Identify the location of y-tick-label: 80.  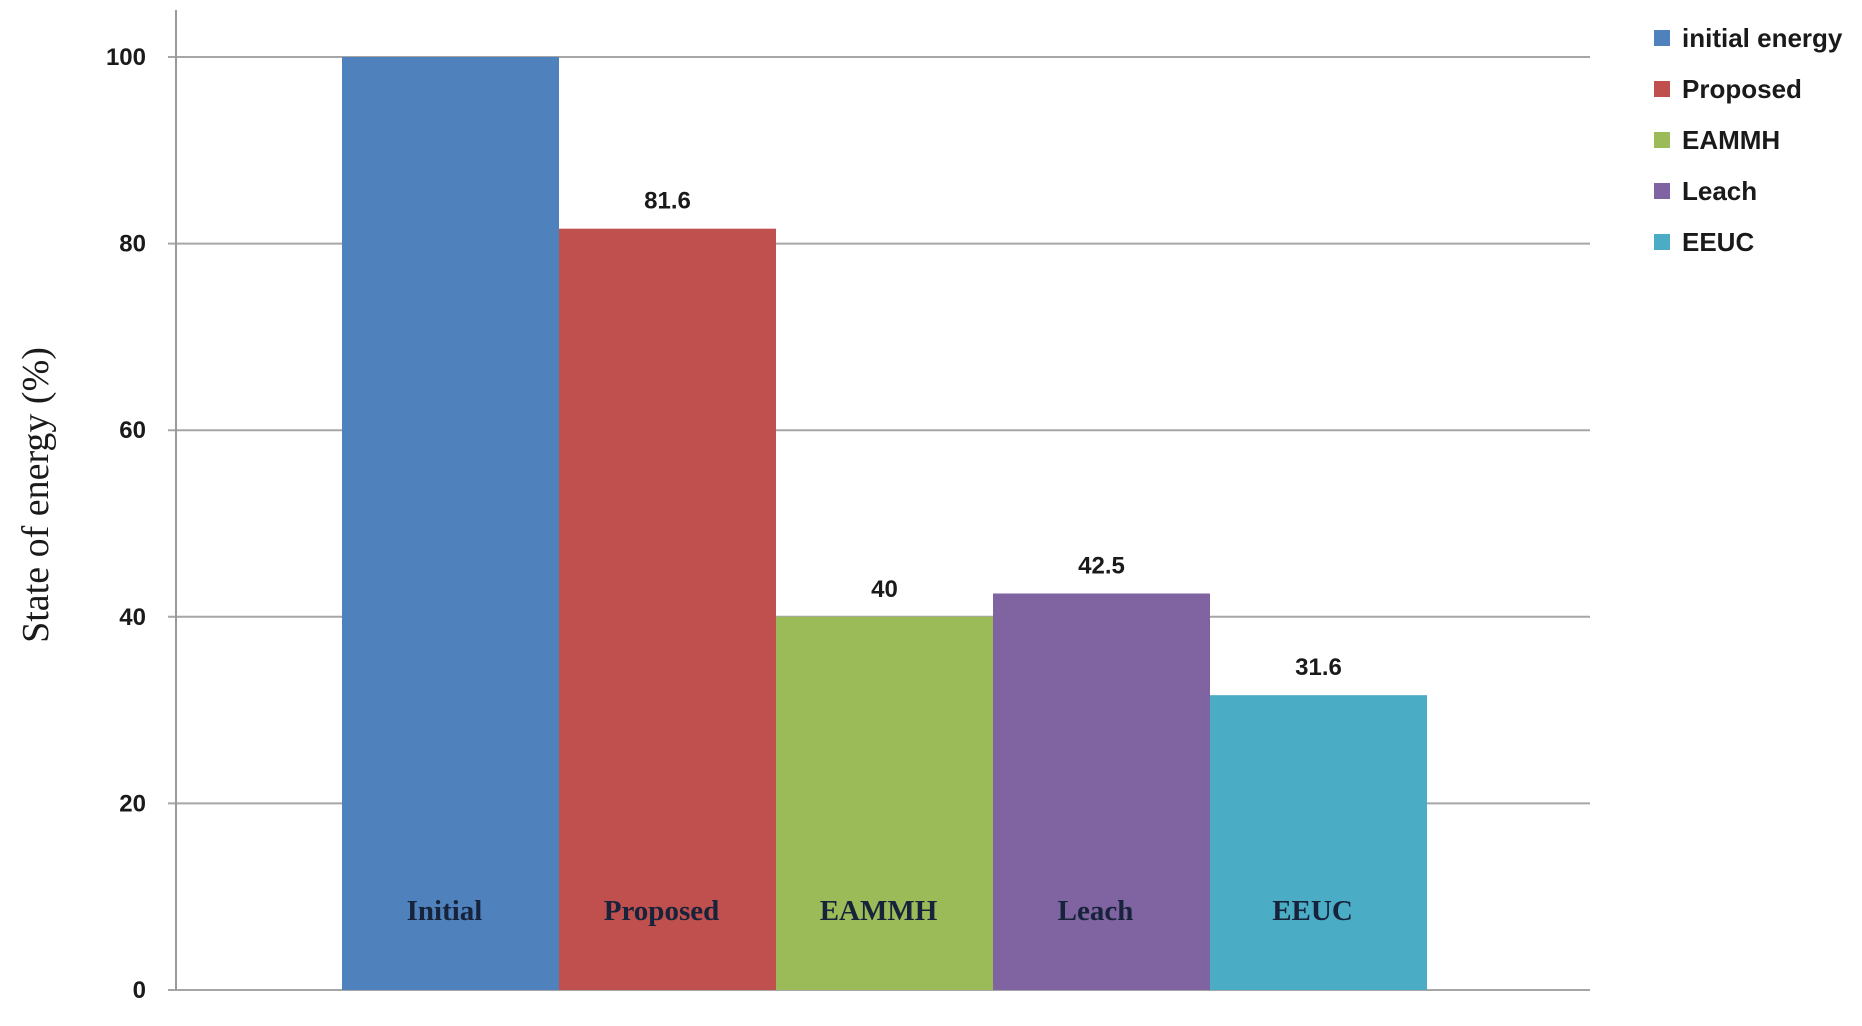
(132, 244).